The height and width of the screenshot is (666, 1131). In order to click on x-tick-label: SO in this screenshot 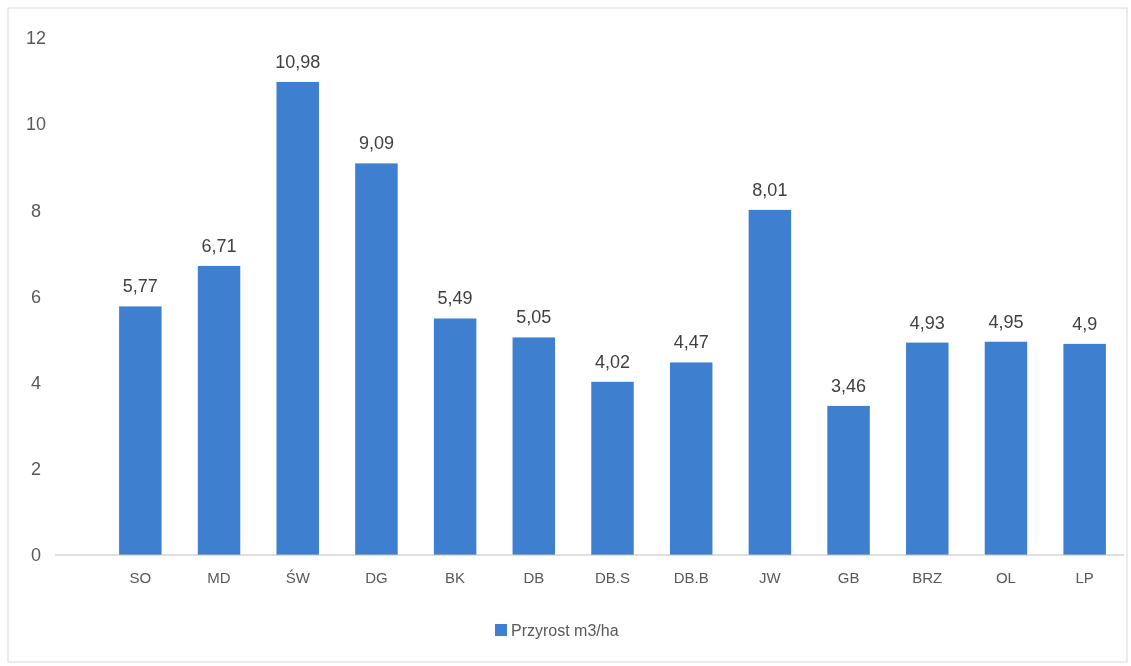, I will do `click(140, 577)`.